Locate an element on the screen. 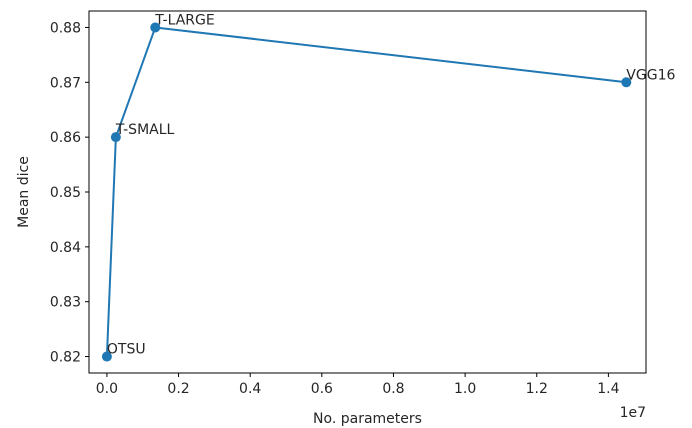  y-tick-label: 0.82 is located at coordinates (65, 358).